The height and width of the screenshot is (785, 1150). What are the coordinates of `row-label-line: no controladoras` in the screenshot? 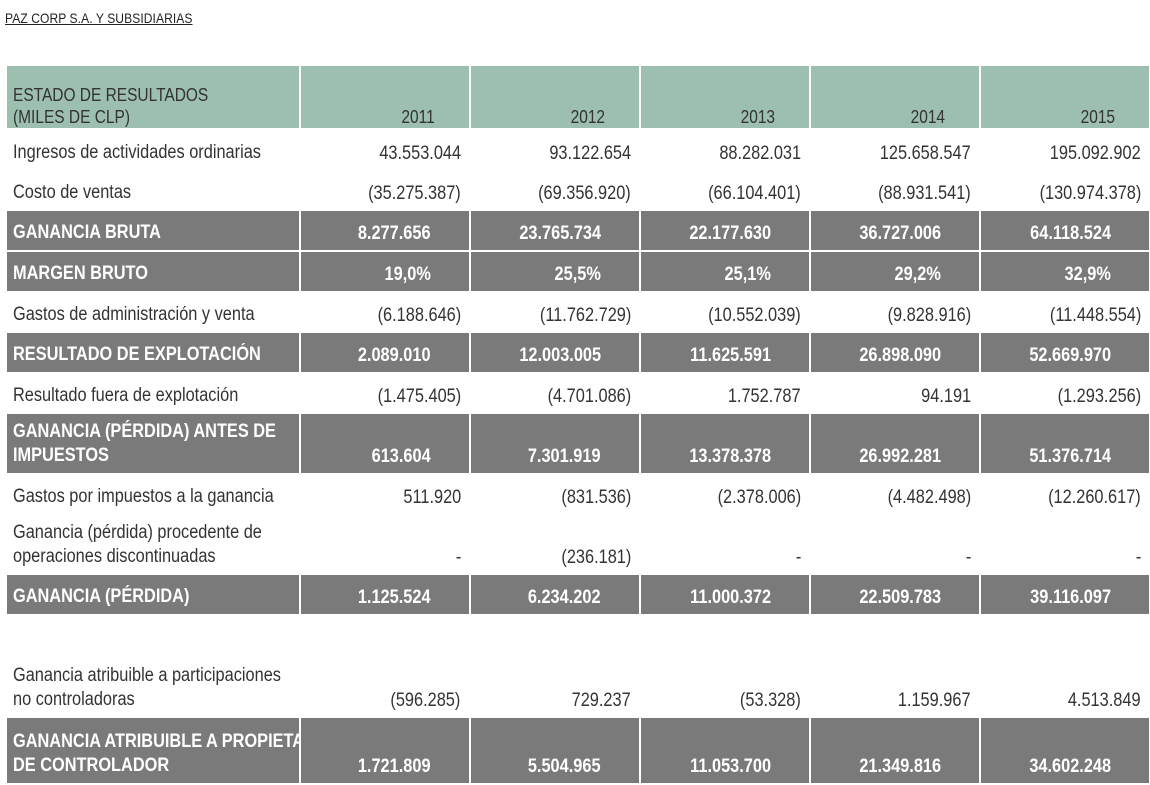 It's located at (74, 699).